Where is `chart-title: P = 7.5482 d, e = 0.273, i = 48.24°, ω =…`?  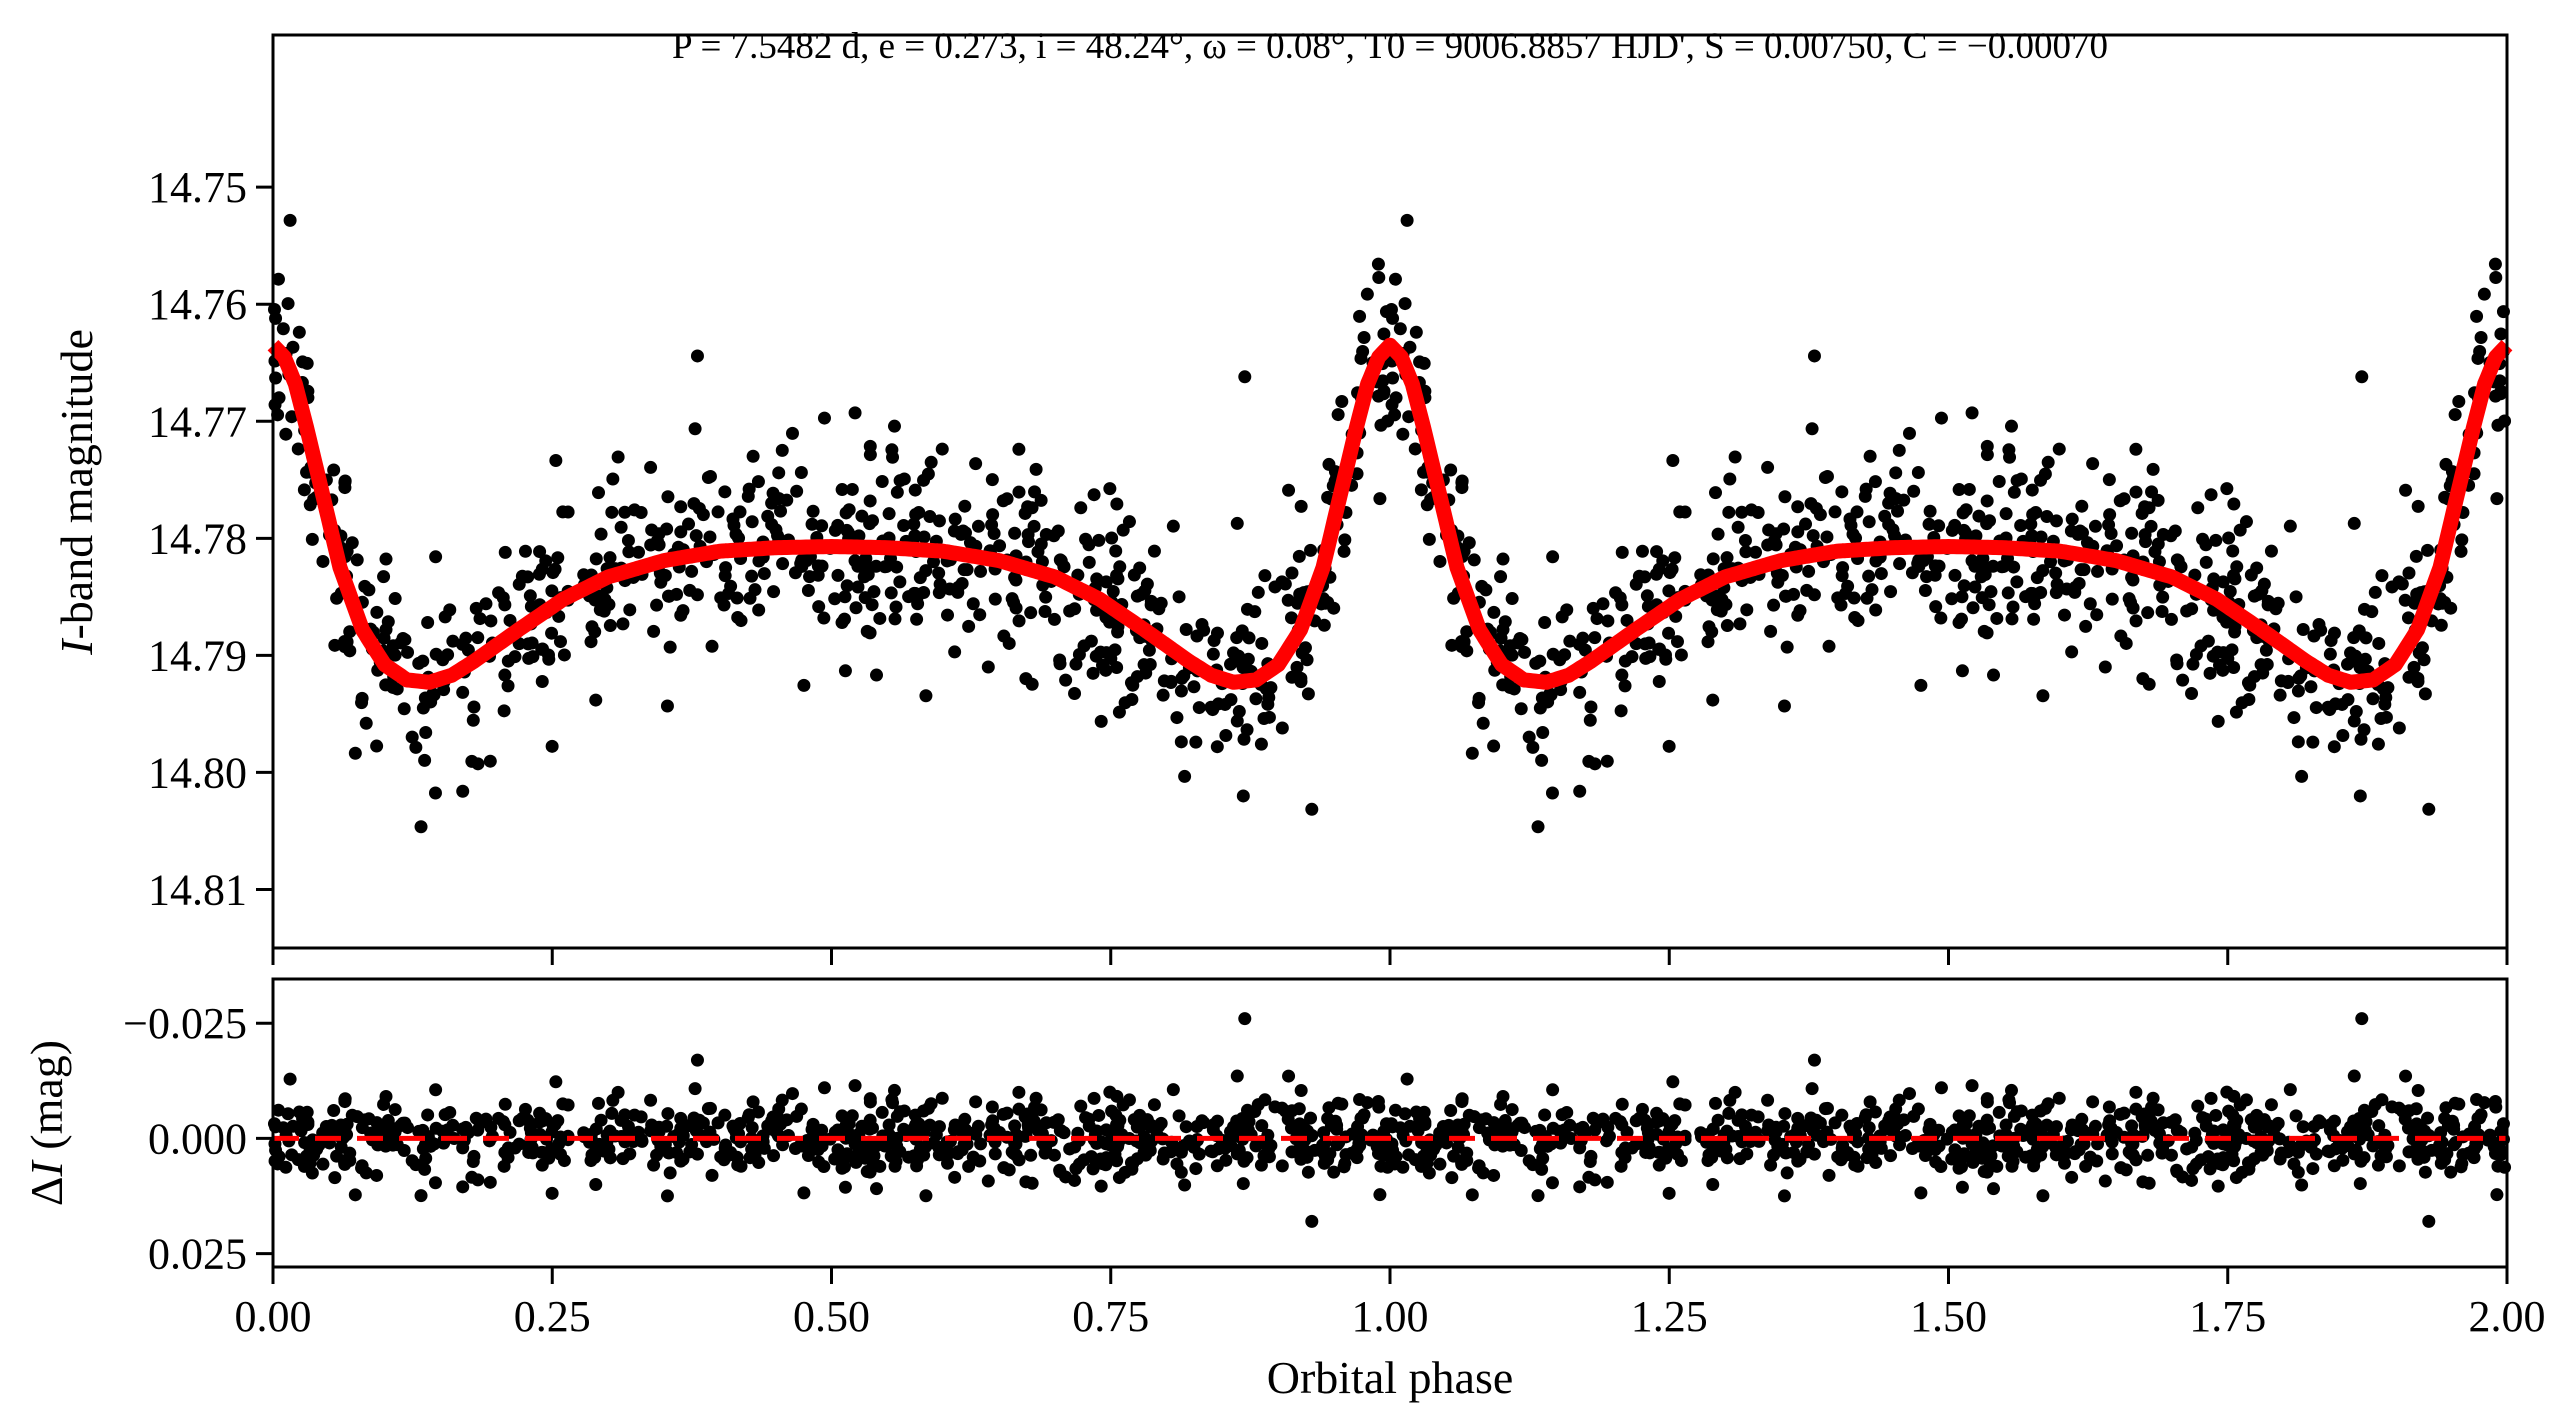 chart-title: P = 7.5482 d, e = 0.273, i = 48.24°, ω =… is located at coordinates (1390, 46).